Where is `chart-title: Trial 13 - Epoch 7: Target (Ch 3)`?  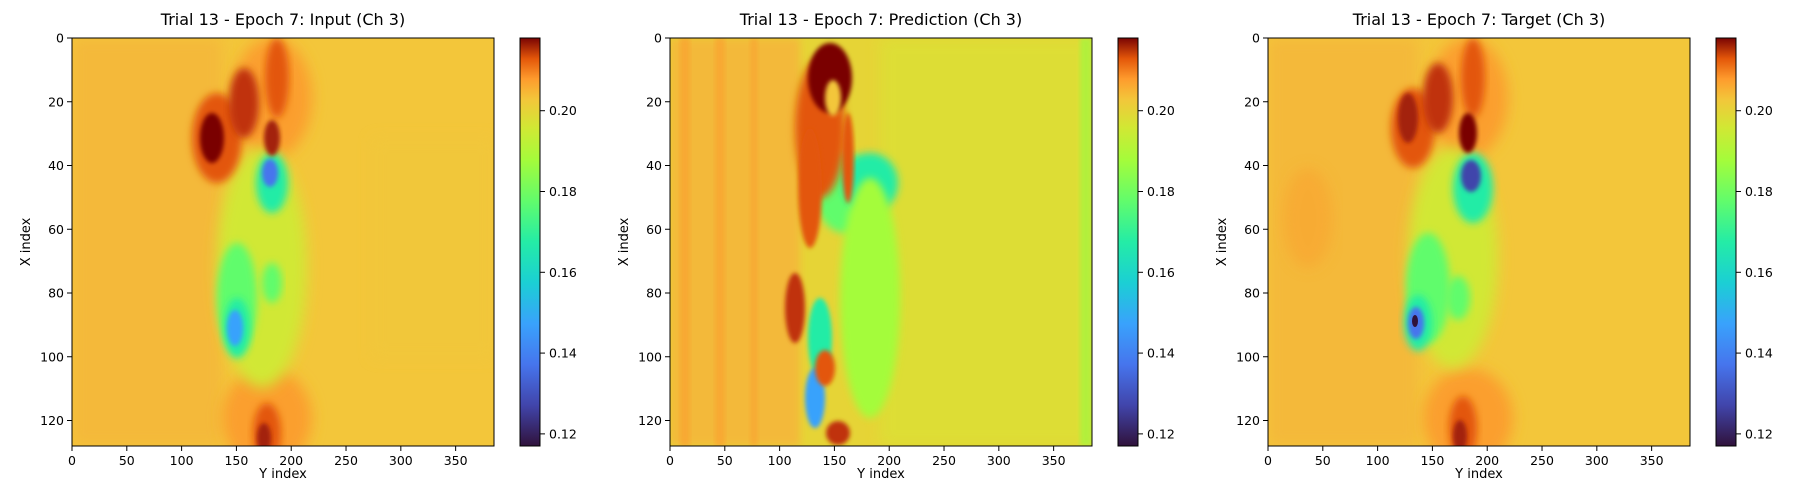 chart-title: Trial 13 - Epoch 7: Target (Ch 3) is located at coordinates (1478, 19).